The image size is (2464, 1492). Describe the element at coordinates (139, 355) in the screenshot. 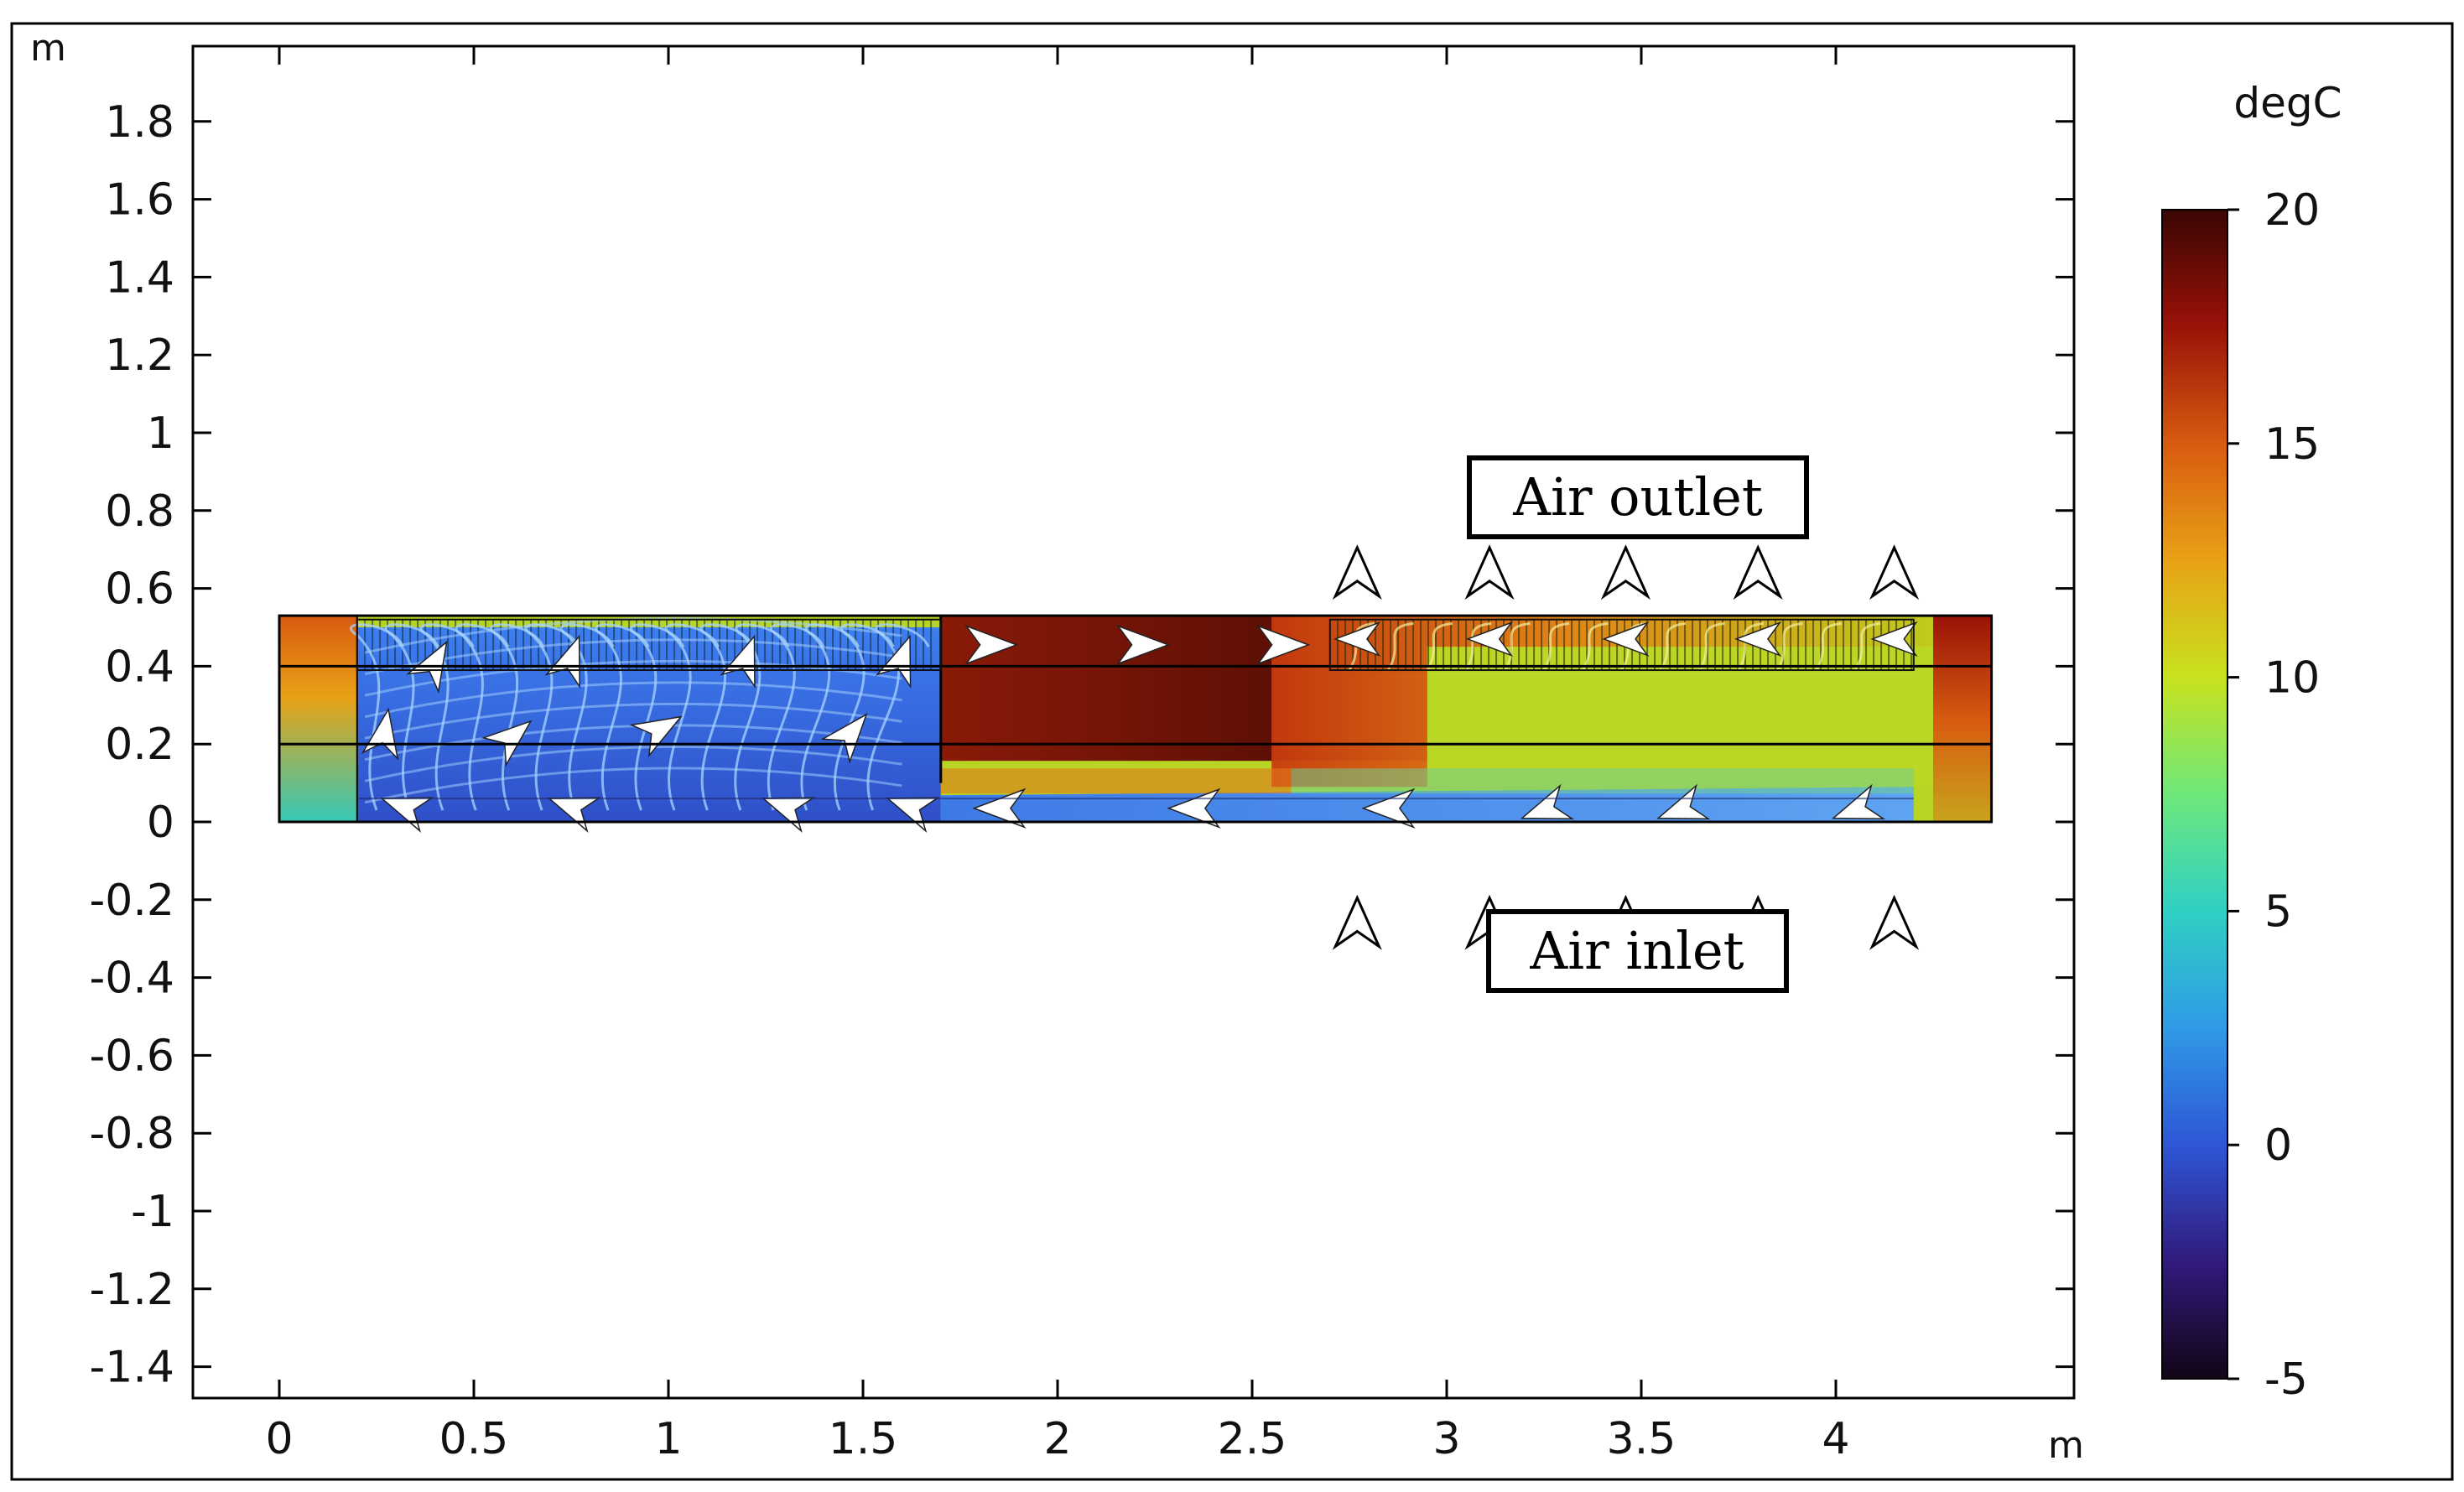

I see `y-tick-label: 1.2` at that location.